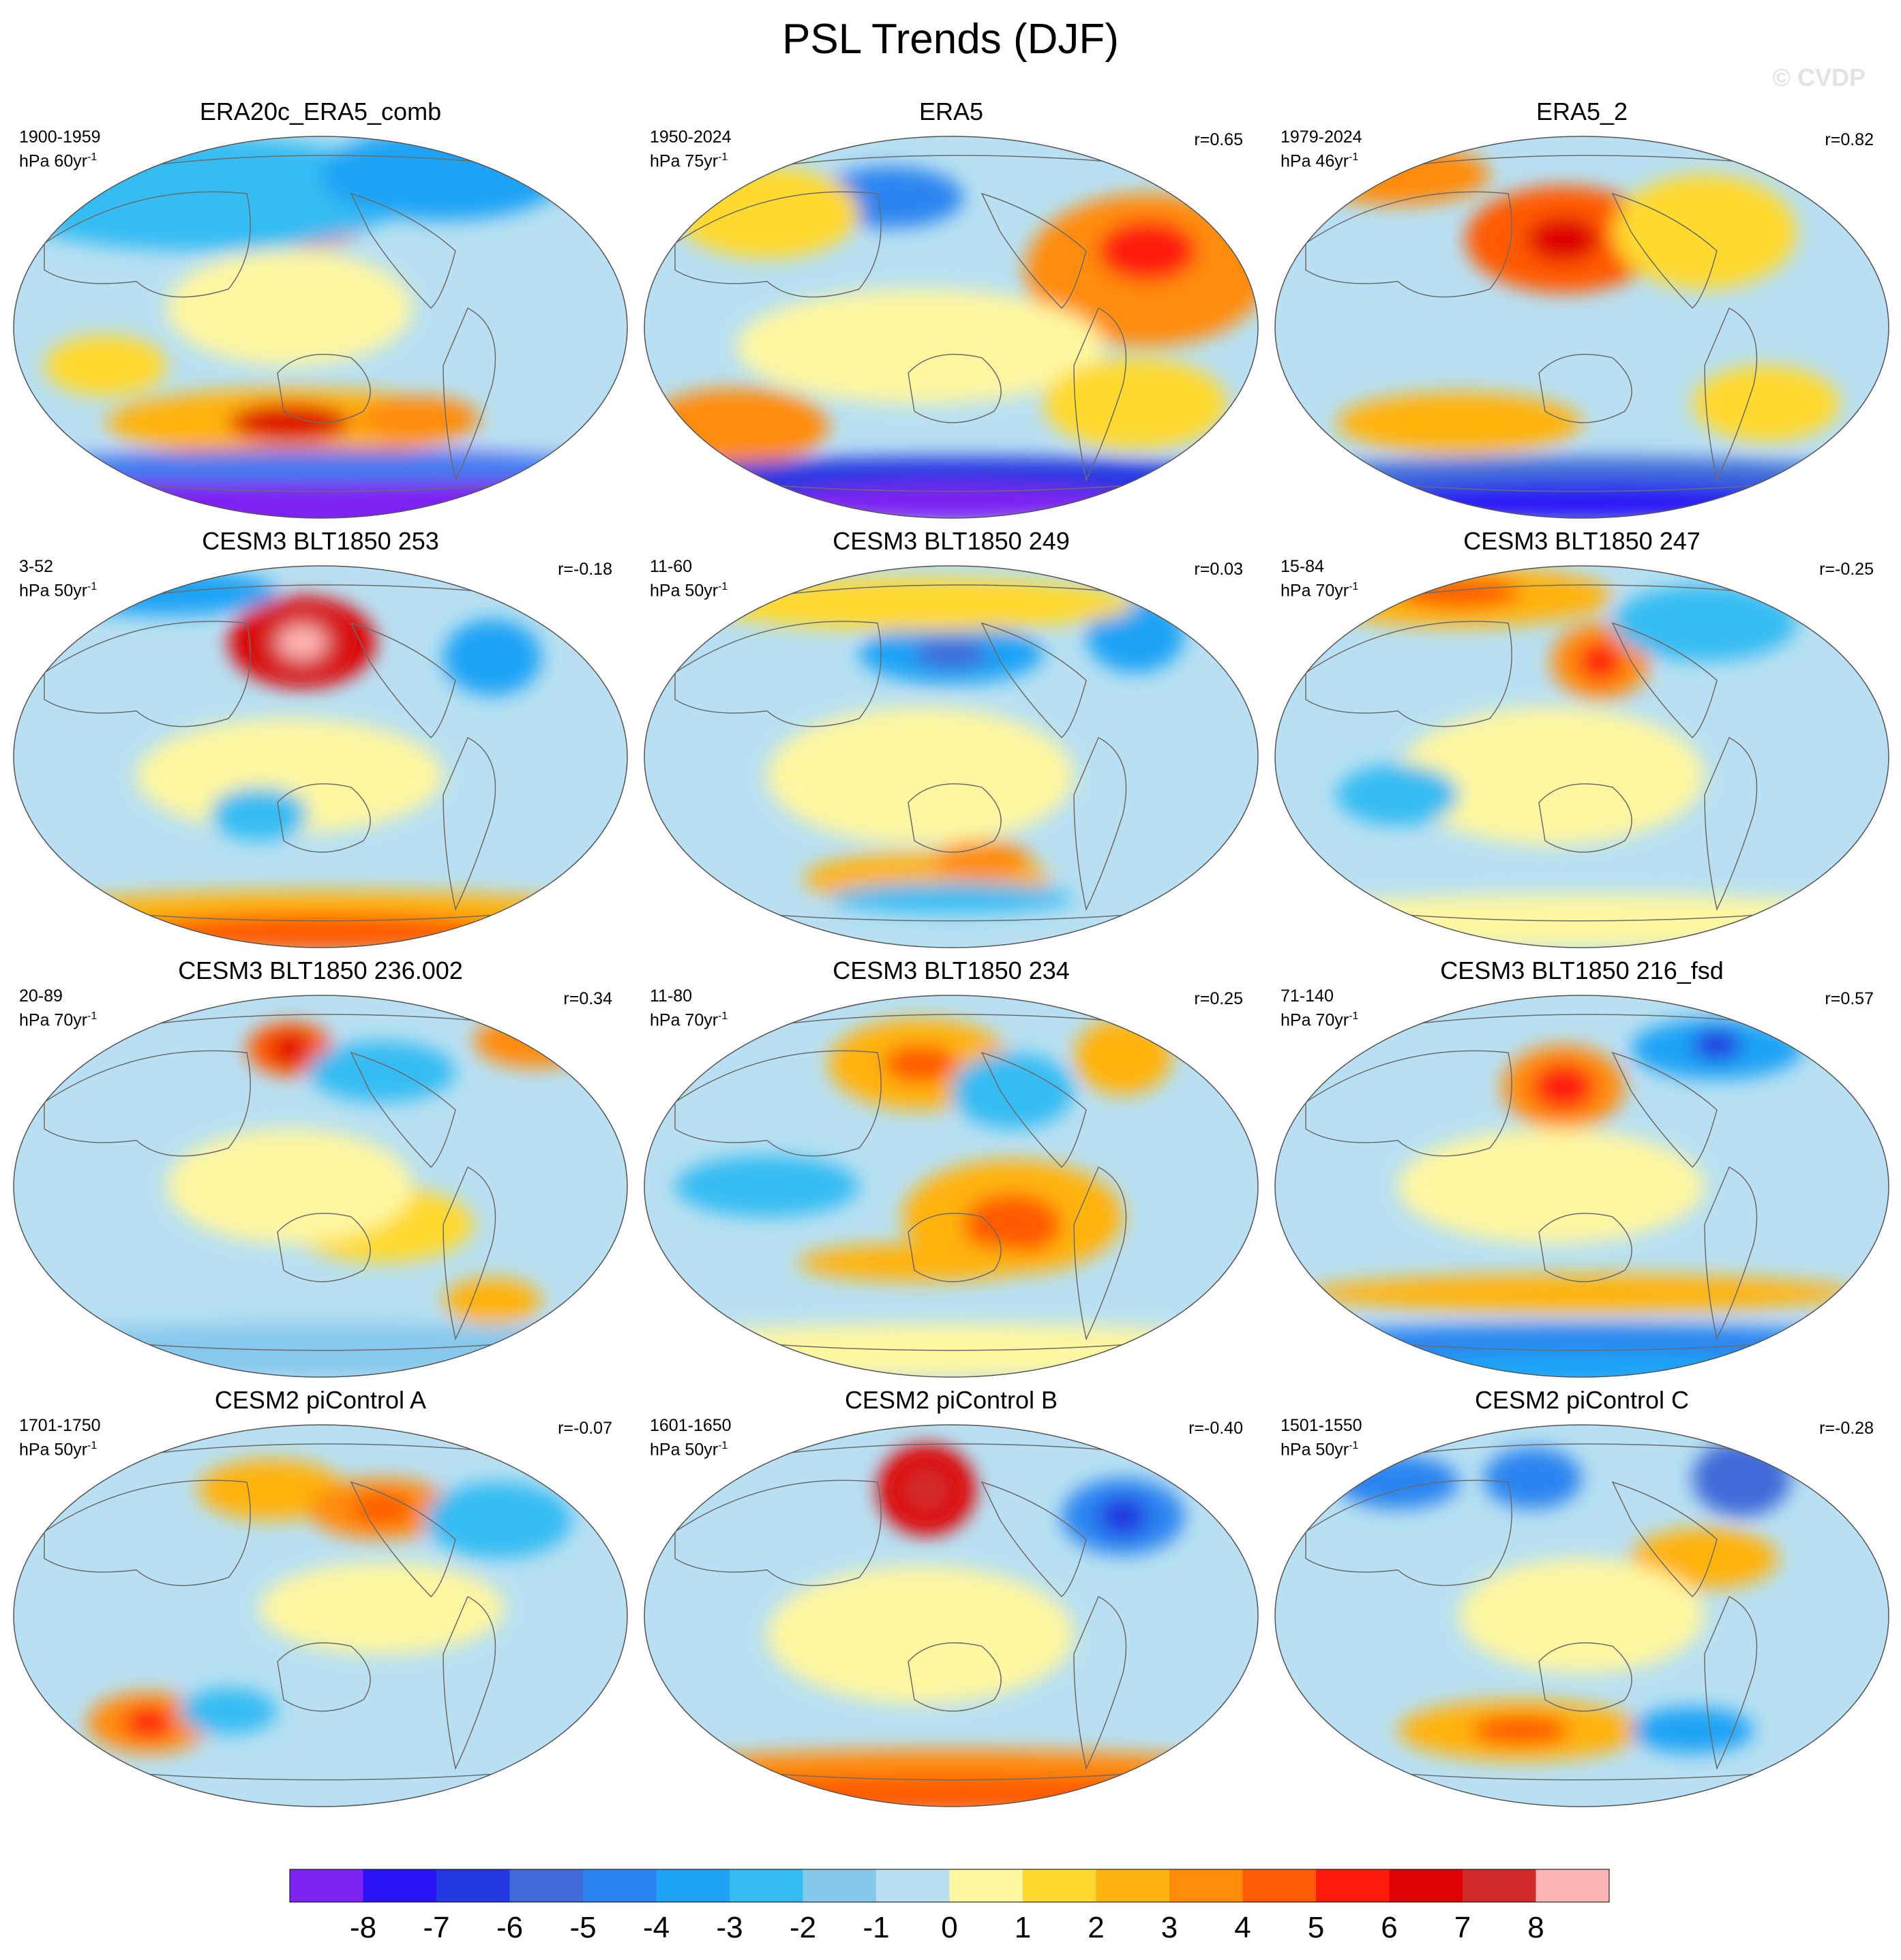 The width and height of the screenshot is (1901, 1960). What do you see at coordinates (1169, 1928) in the screenshot?
I see `colorbar-tick-label: 3` at bounding box center [1169, 1928].